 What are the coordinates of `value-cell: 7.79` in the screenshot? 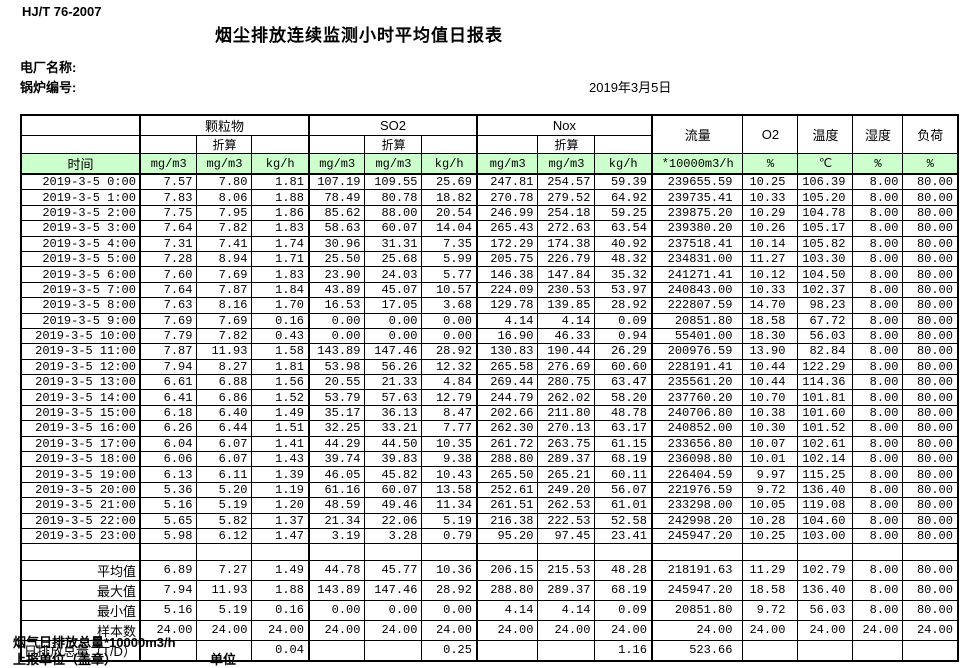 It's located at (168, 336).